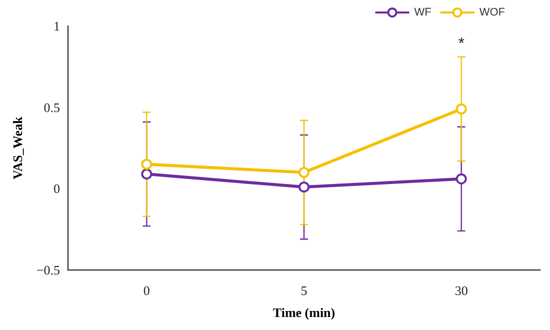  What do you see at coordinates (17, 148) in the screenshot?
I see `y-axis-title: VAS_Weak` at bounding box center [17, 148].